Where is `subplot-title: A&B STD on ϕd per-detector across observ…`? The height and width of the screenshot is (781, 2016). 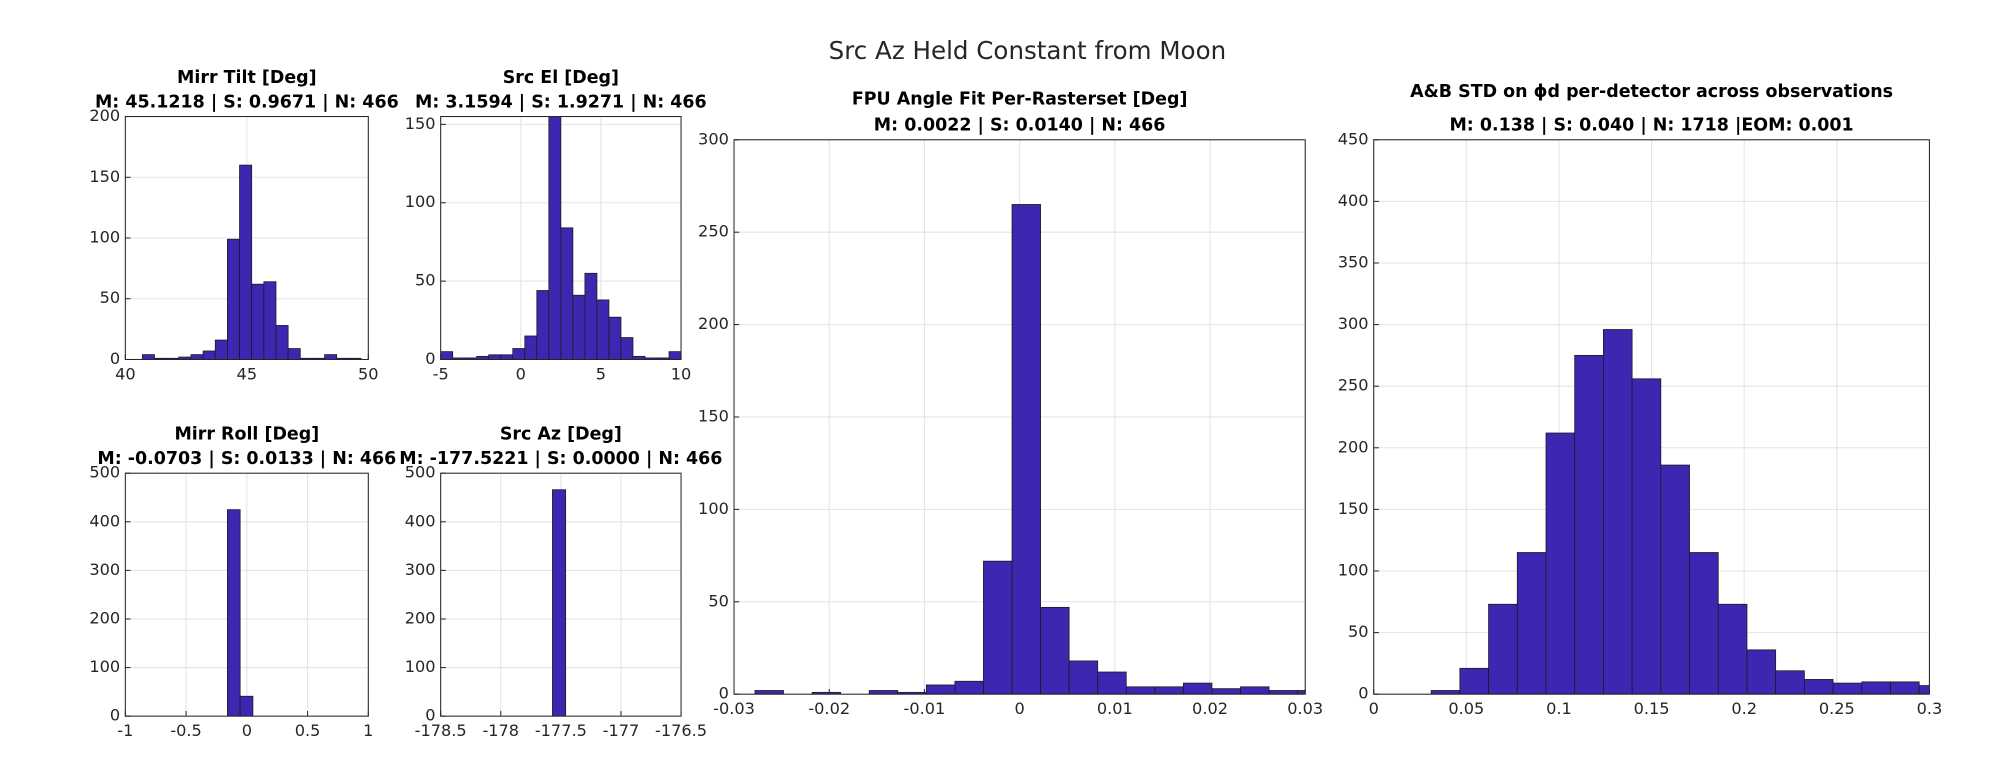 subplot-title: A&B STD on ϕd per-detector across observ… is located at coordinates (1651, 92).